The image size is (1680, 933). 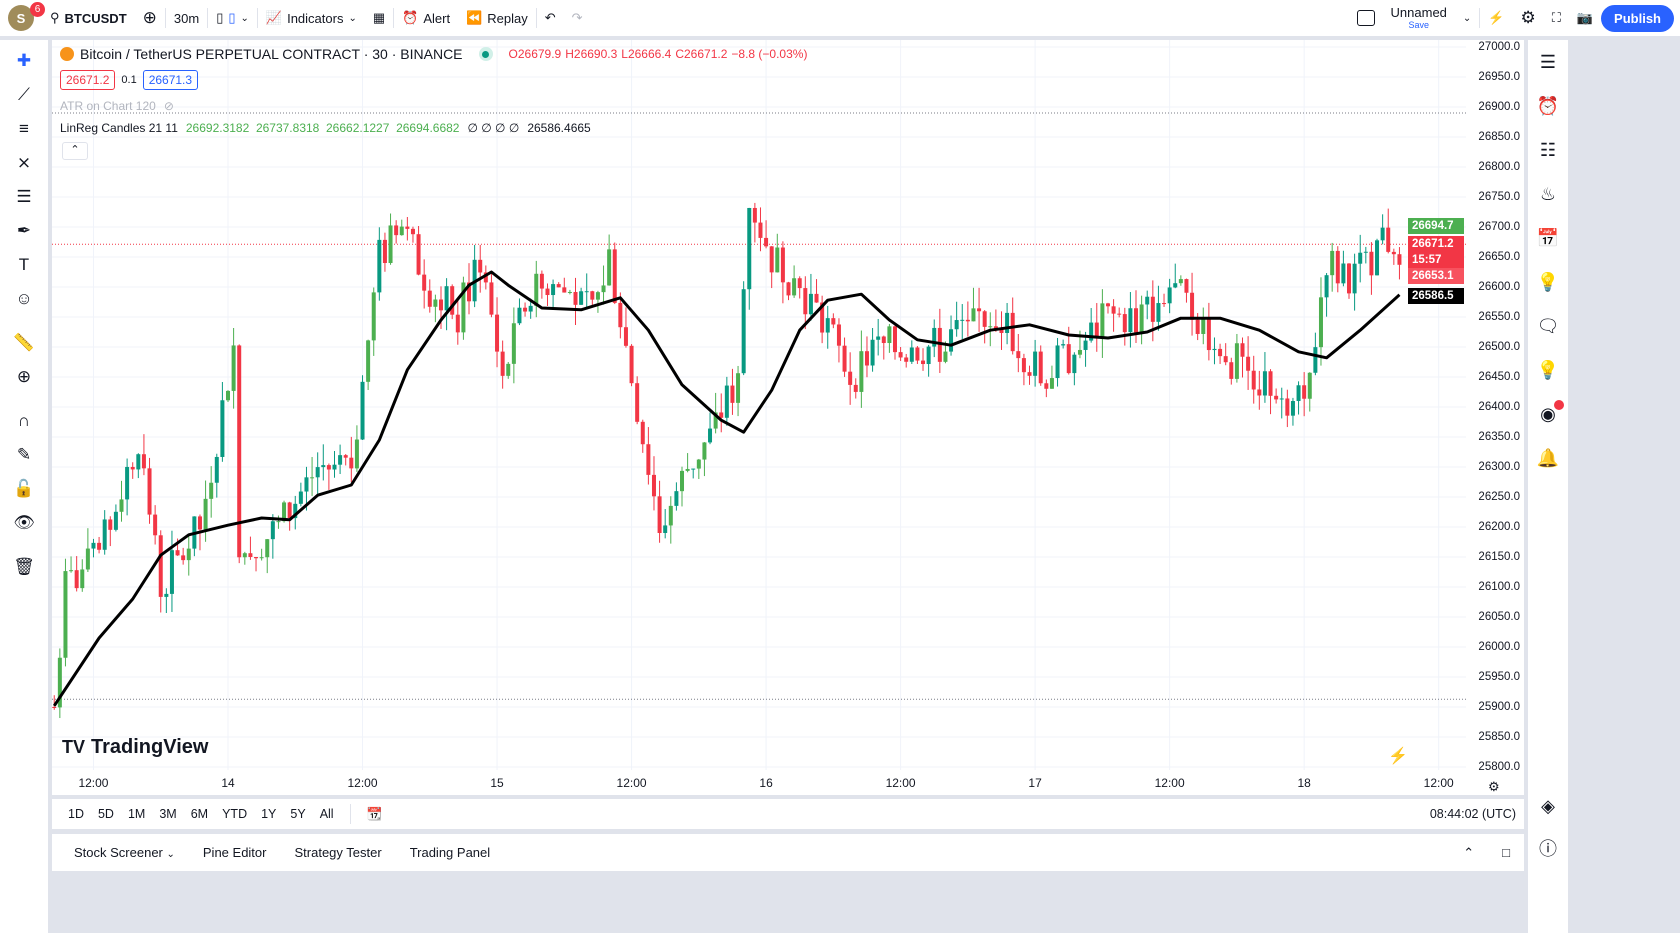 What do you see at coordinates (24, 265) in the screenshot?
I see `text-tool: T` at bounding box center [24, 265].